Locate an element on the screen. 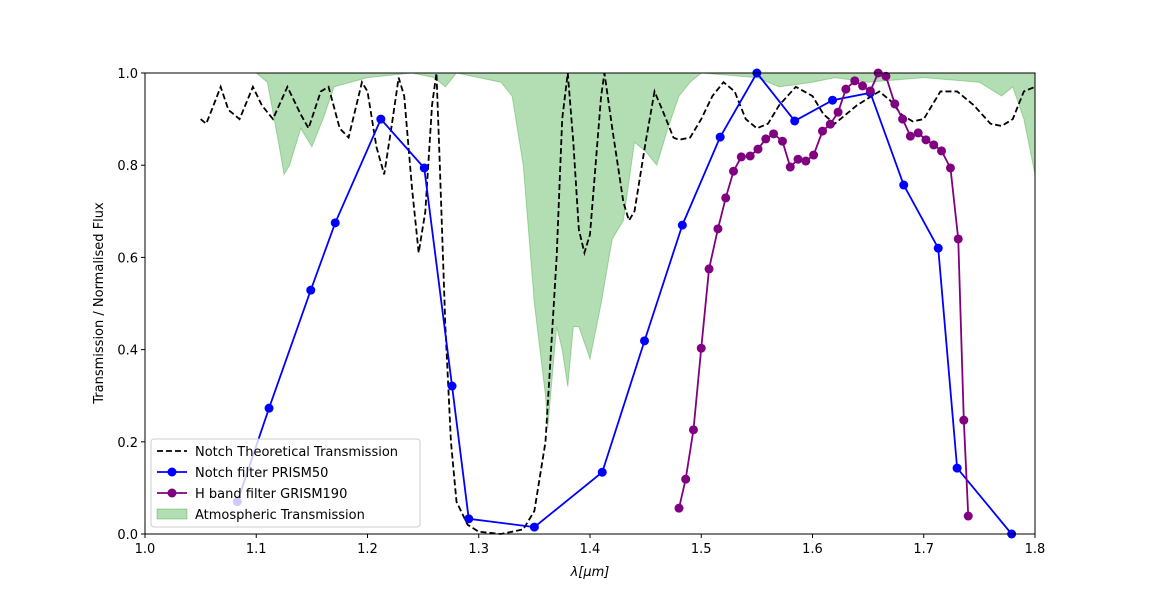  x-tick-label: 1.3 is located at coordinates (478, 549).